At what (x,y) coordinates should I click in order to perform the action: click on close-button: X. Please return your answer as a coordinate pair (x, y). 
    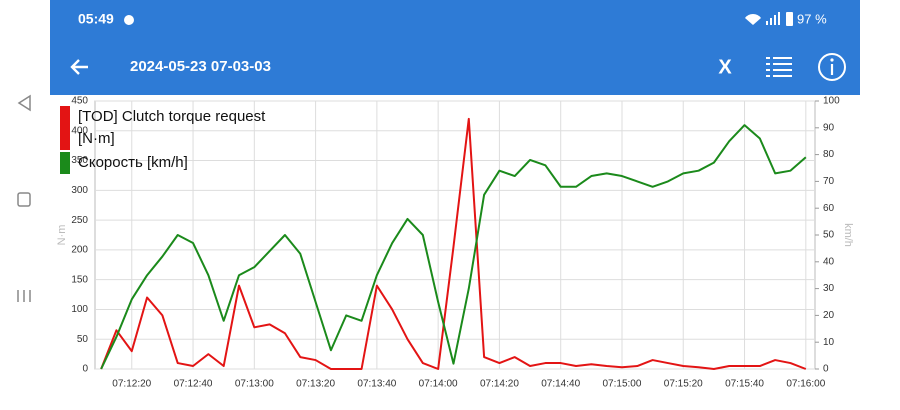
    Looking at the image, I should click on (725, 67).